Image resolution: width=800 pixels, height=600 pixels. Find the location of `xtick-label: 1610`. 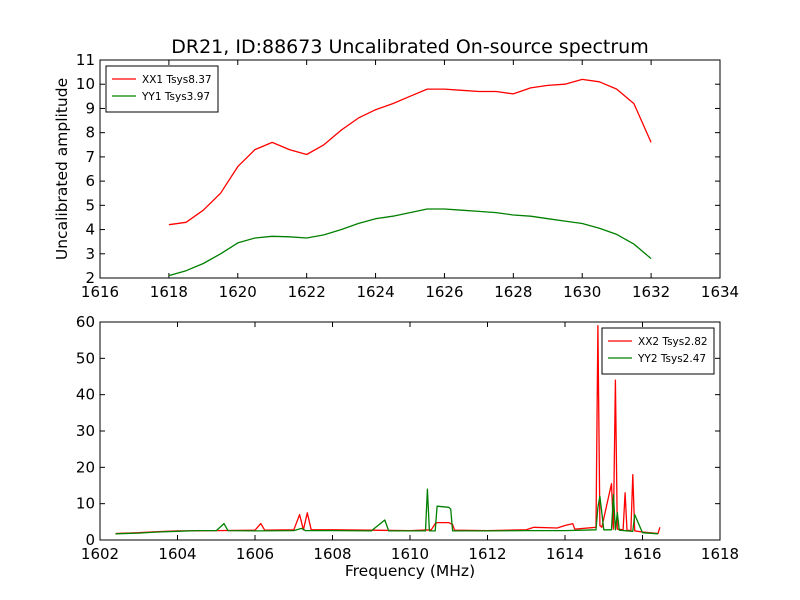

xtick-label: 1610 is located at coordinates (410, 554).